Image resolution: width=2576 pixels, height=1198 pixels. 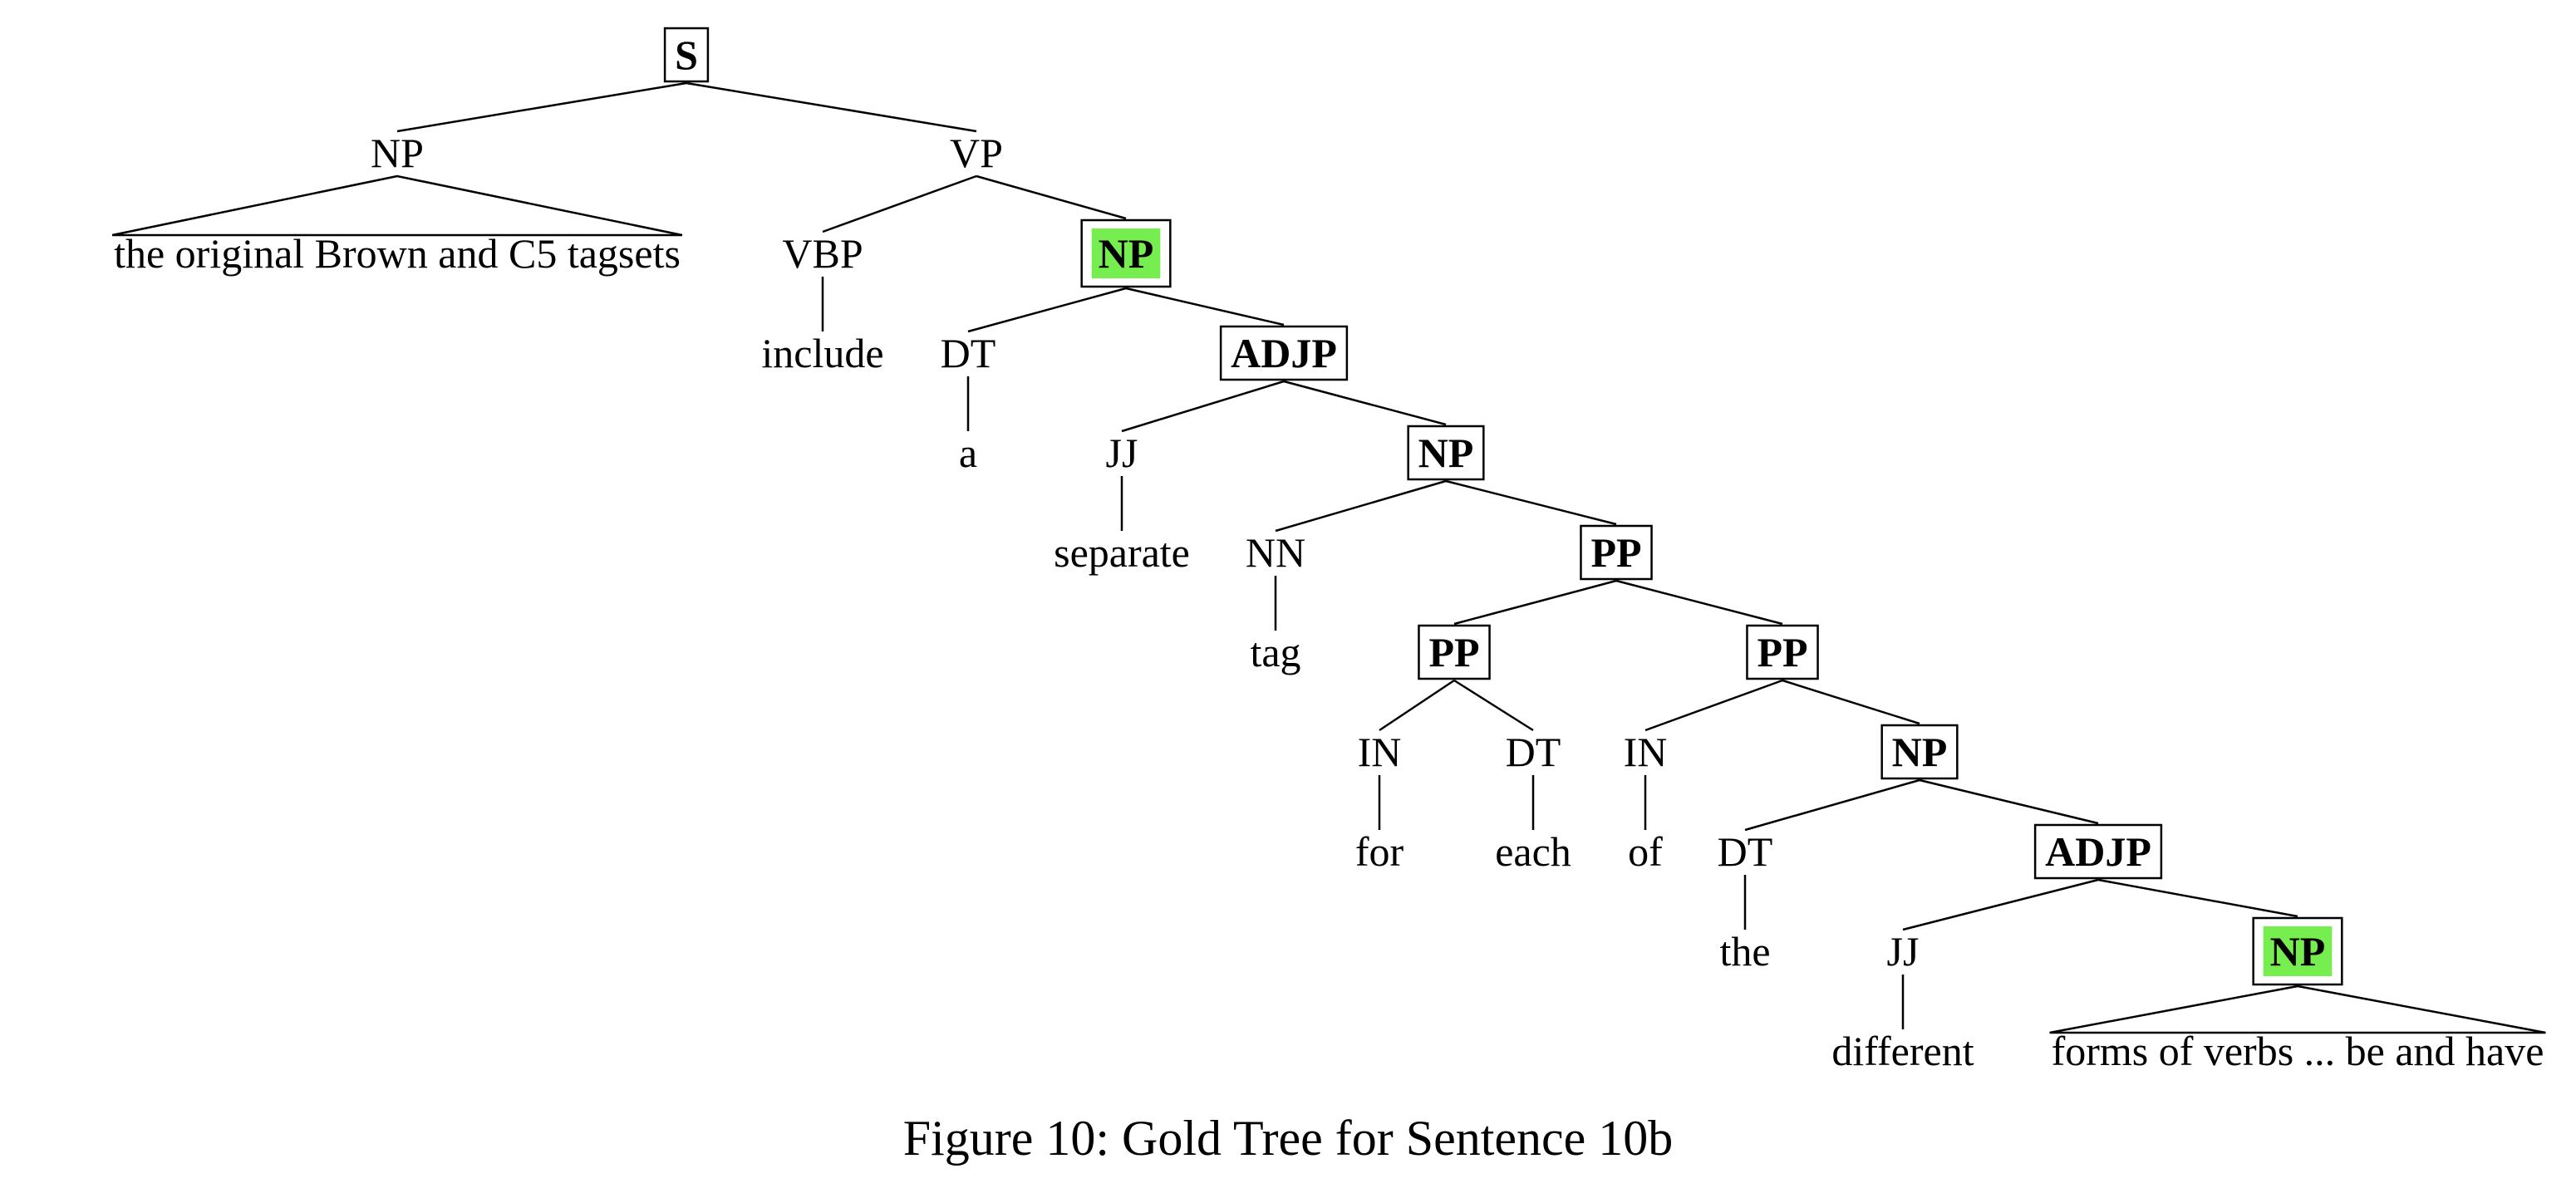 I want to click on node-label: IN, so click(x=1380, y=752).